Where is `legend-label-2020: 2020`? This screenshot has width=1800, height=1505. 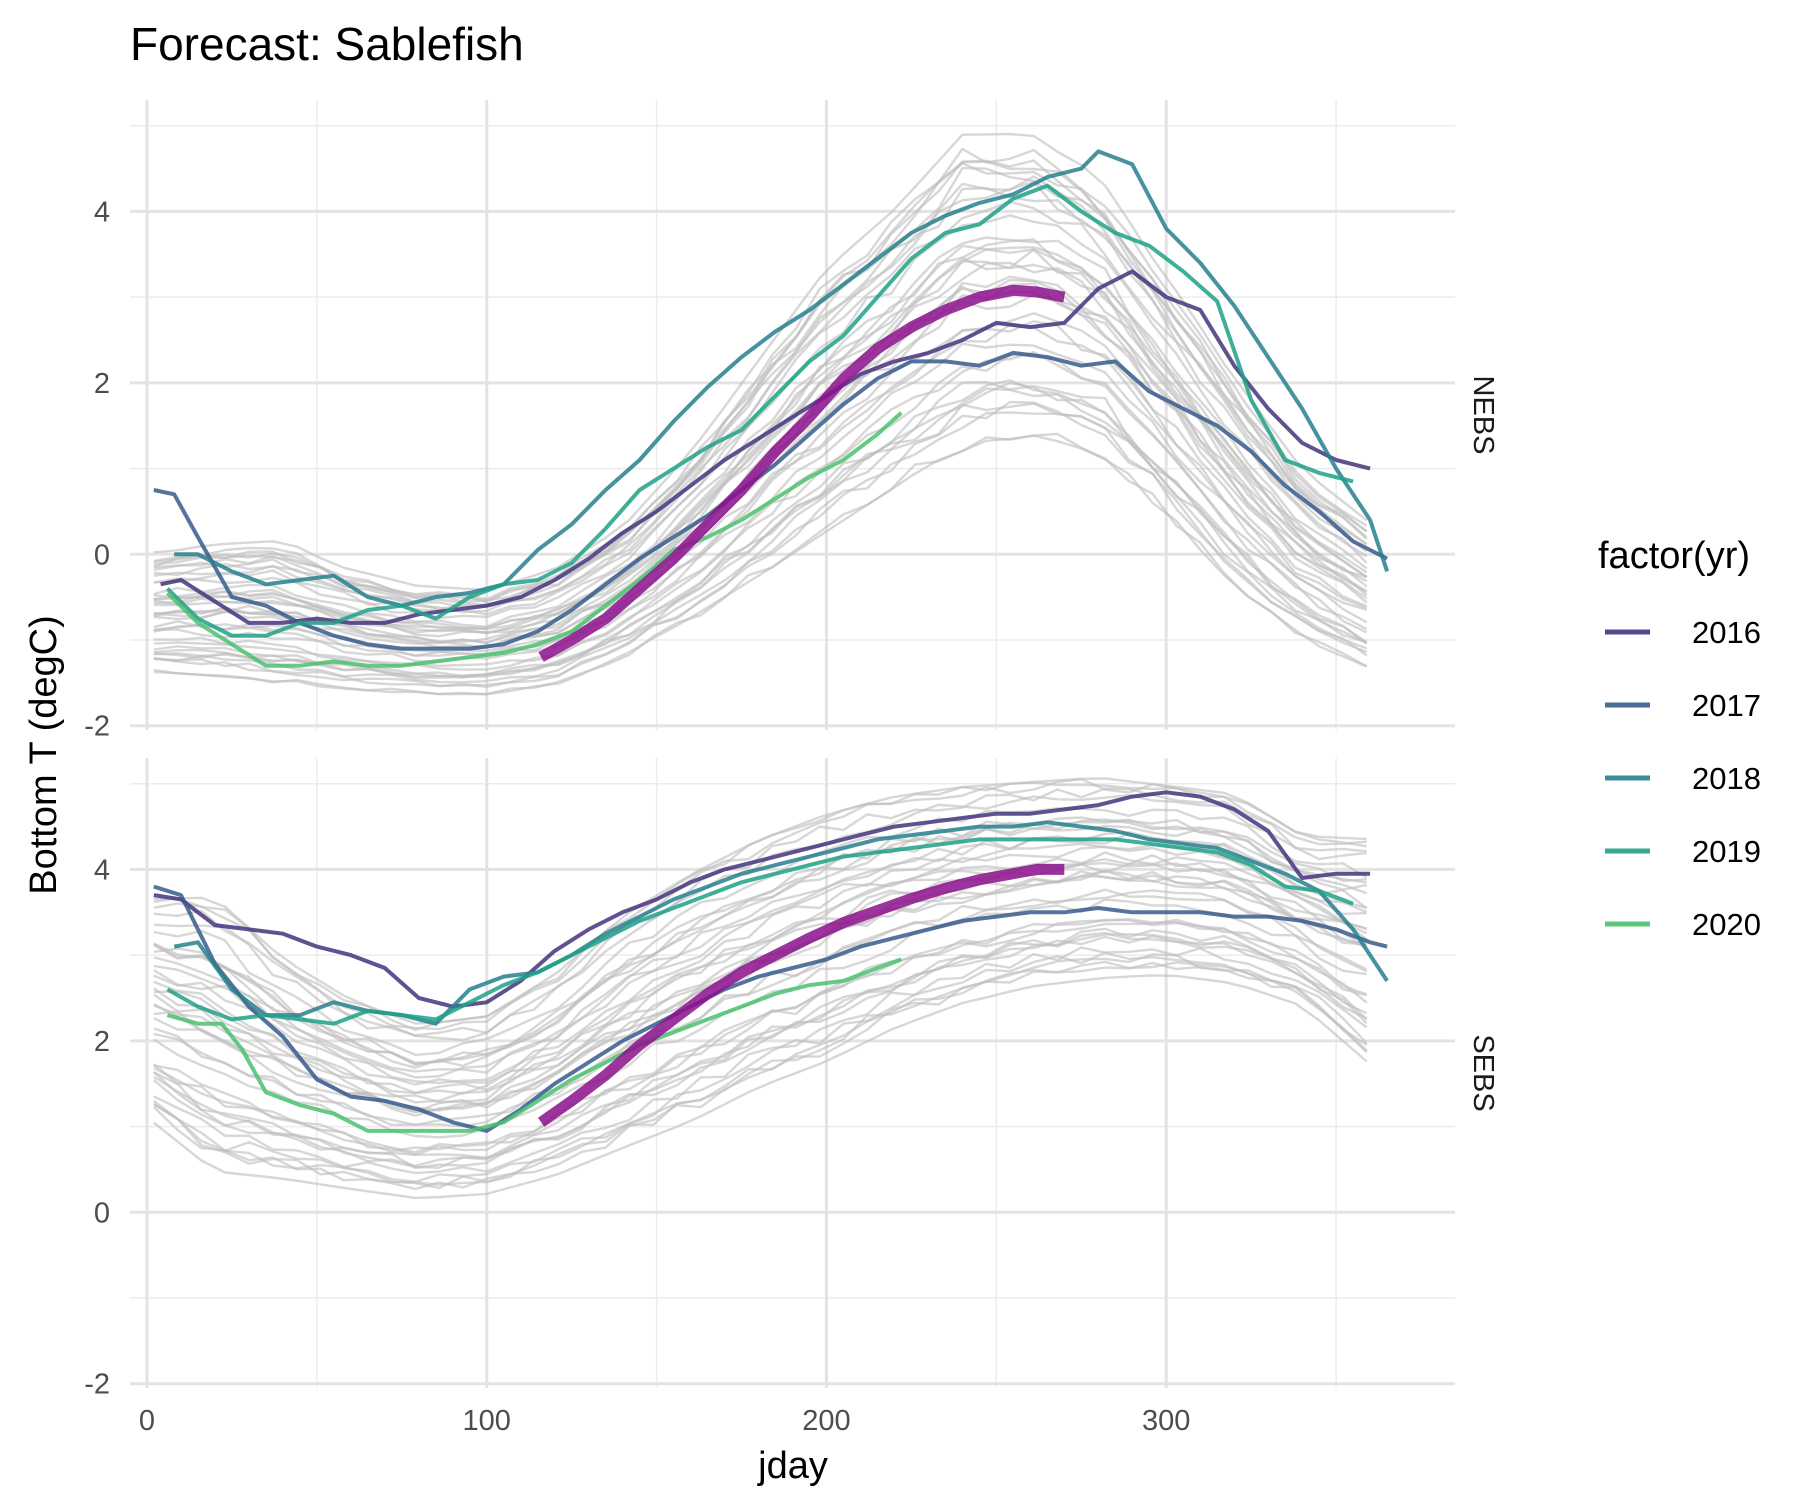
legend-label-2020: 2020 is located at coordinates (1726, 924).